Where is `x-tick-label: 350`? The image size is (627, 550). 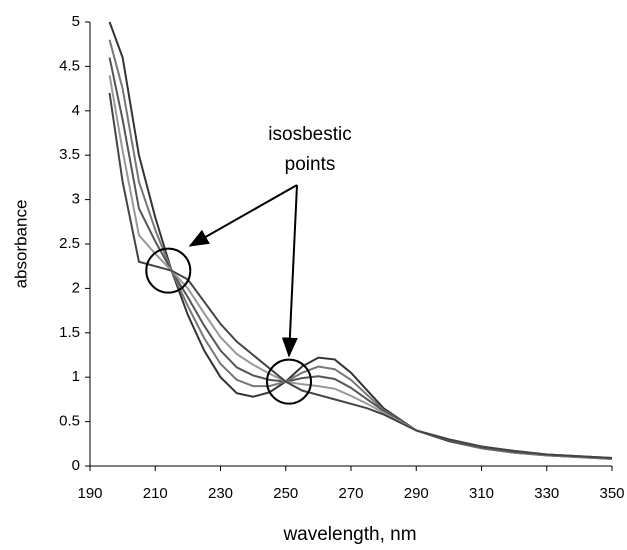 x-tick-label: 350 is located at coordinates (611, 493).